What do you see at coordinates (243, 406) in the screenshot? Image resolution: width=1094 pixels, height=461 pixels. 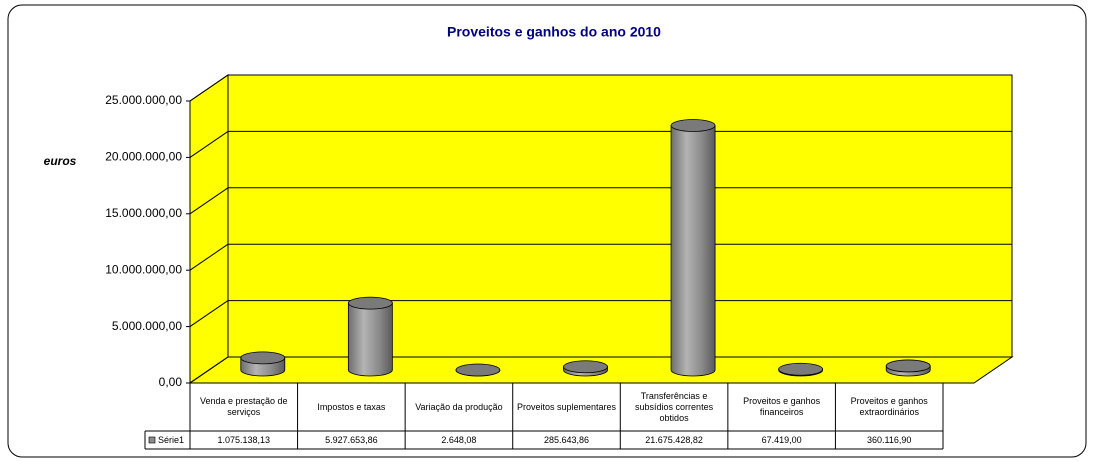 I see `x-tick-label: Venda e prestação de serviços` at bounding box center [243, 406].